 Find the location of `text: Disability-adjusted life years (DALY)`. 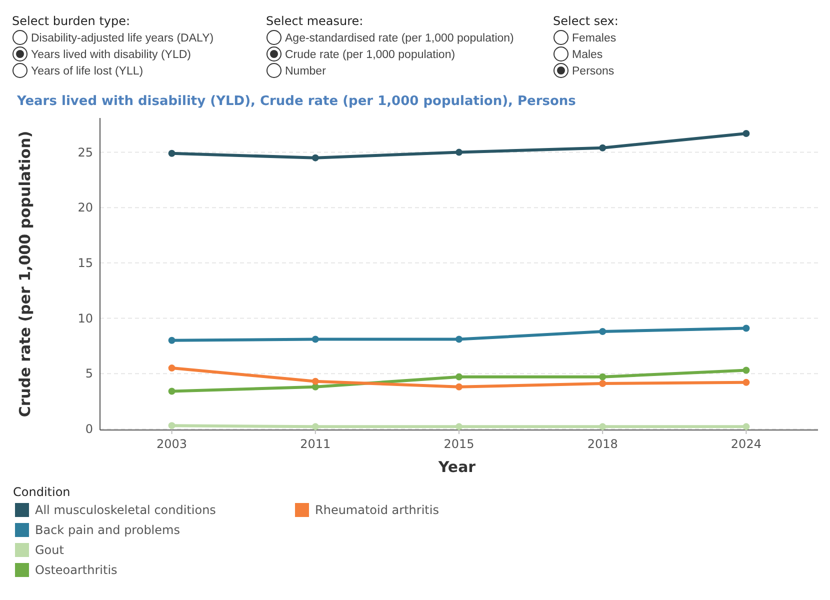

text: Disability-adjusted life years (DALY) is located at coordinates (122, 38).